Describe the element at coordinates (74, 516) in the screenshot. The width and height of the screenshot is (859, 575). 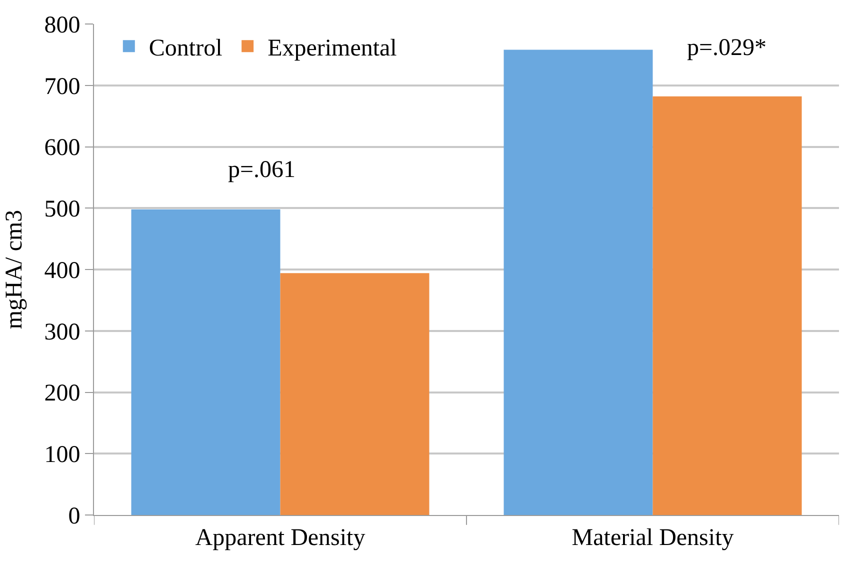
I see `y-tick-label: 0` at that location.